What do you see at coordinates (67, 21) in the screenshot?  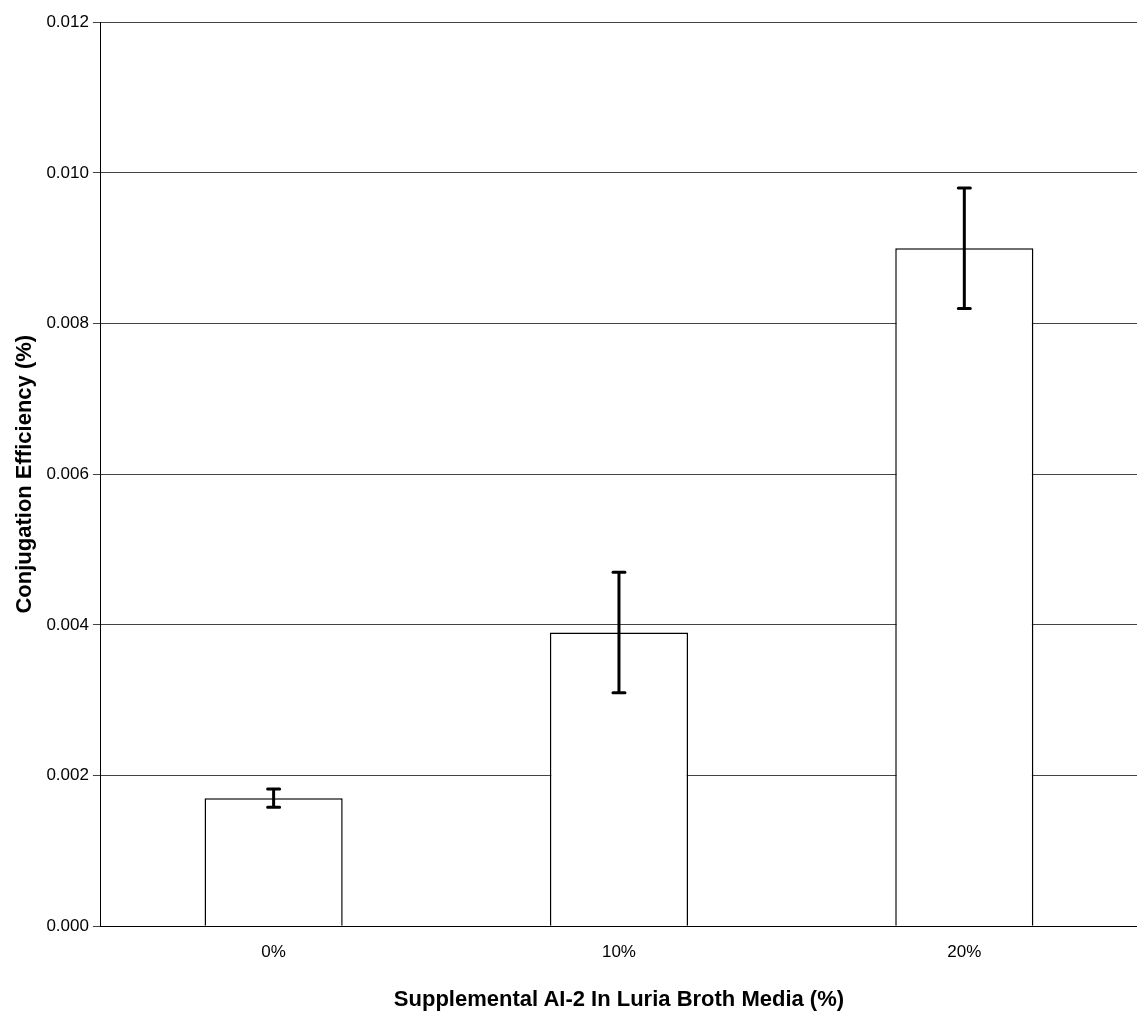 I see `y-tick-label: 0.012` at bounding box center [67, 21].